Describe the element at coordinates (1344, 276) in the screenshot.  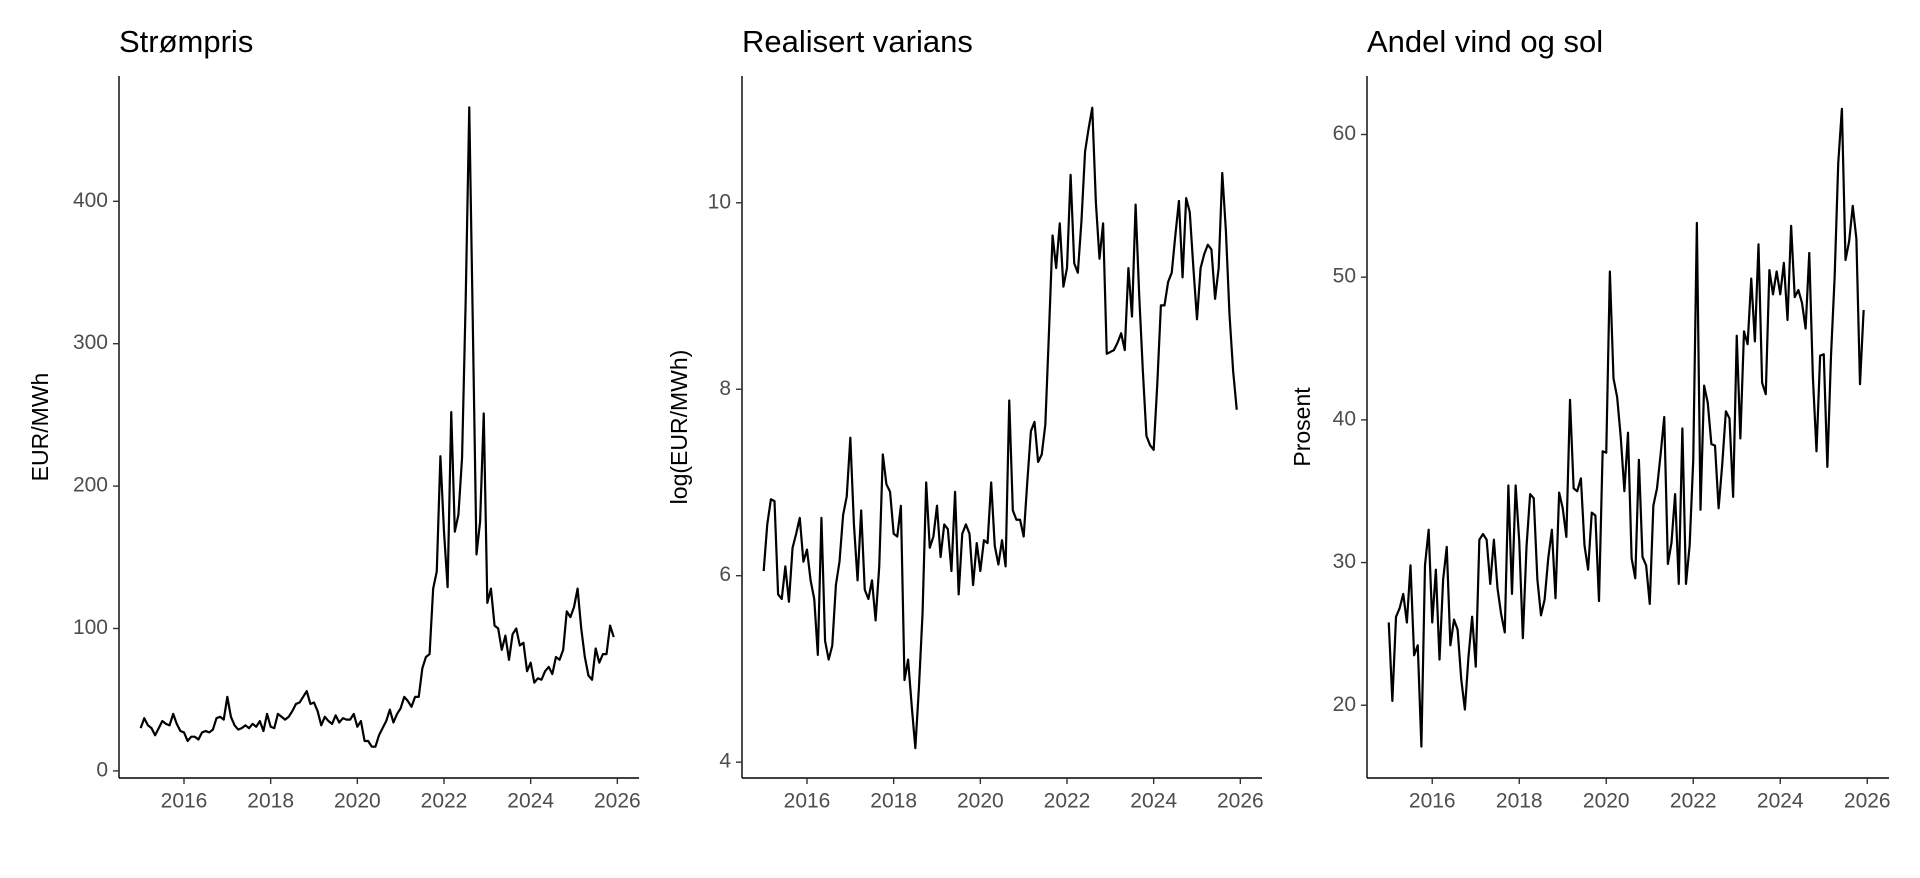
I see `y-tick-label: 50` at that location.